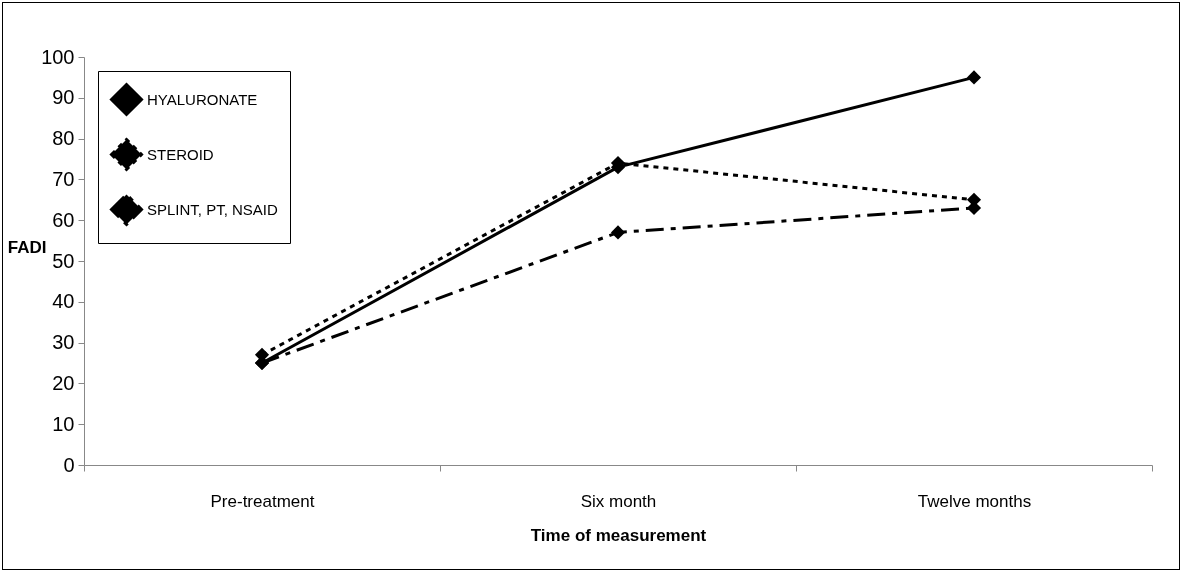 The image size is (1184, 574). I want to click on y-tick-label: 20, so click(63, 382).